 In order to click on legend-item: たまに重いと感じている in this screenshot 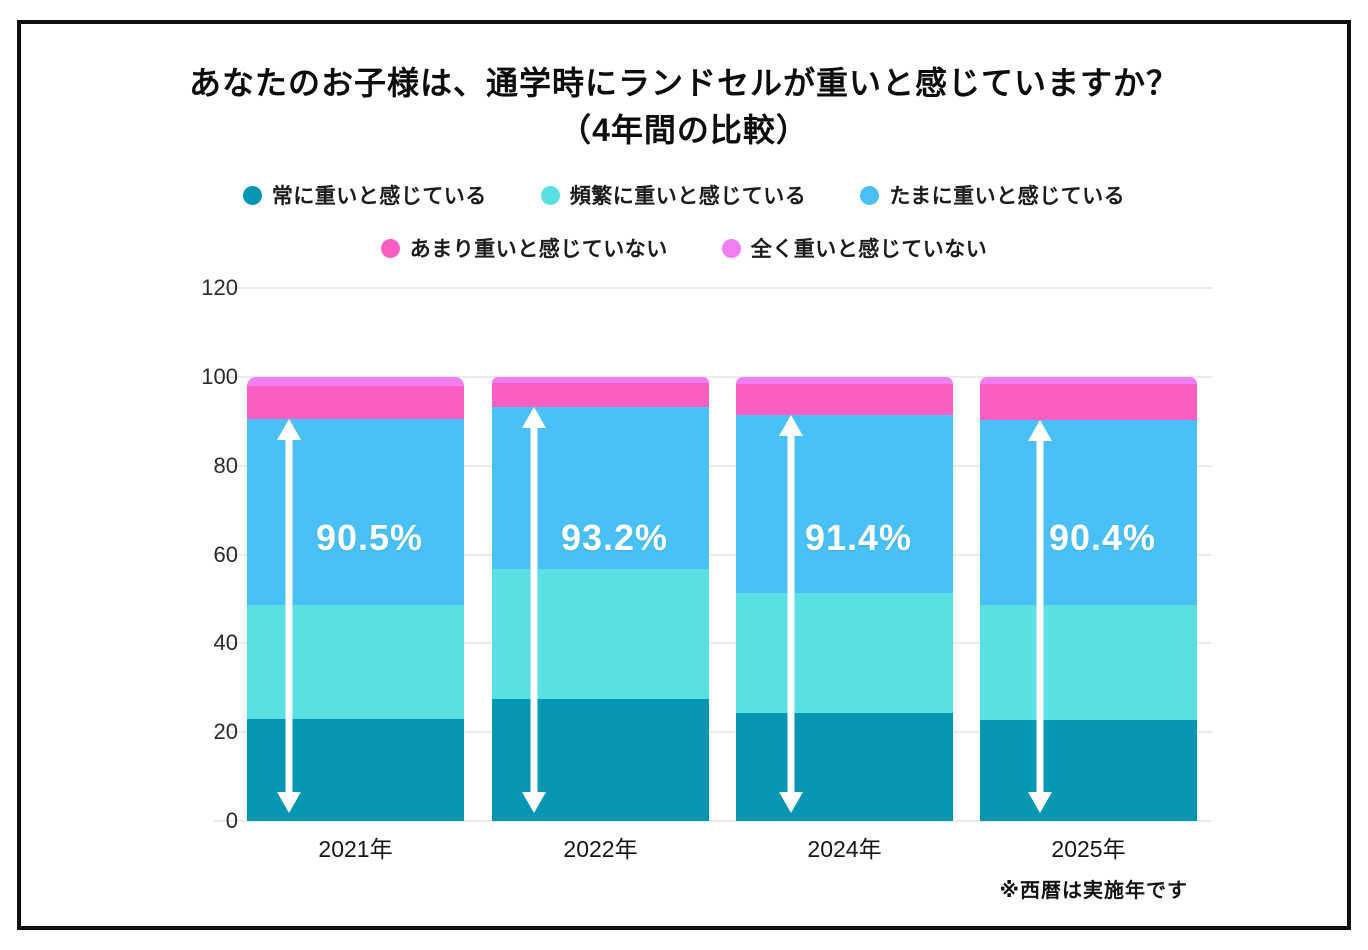, I will do `click(992, 195)`.